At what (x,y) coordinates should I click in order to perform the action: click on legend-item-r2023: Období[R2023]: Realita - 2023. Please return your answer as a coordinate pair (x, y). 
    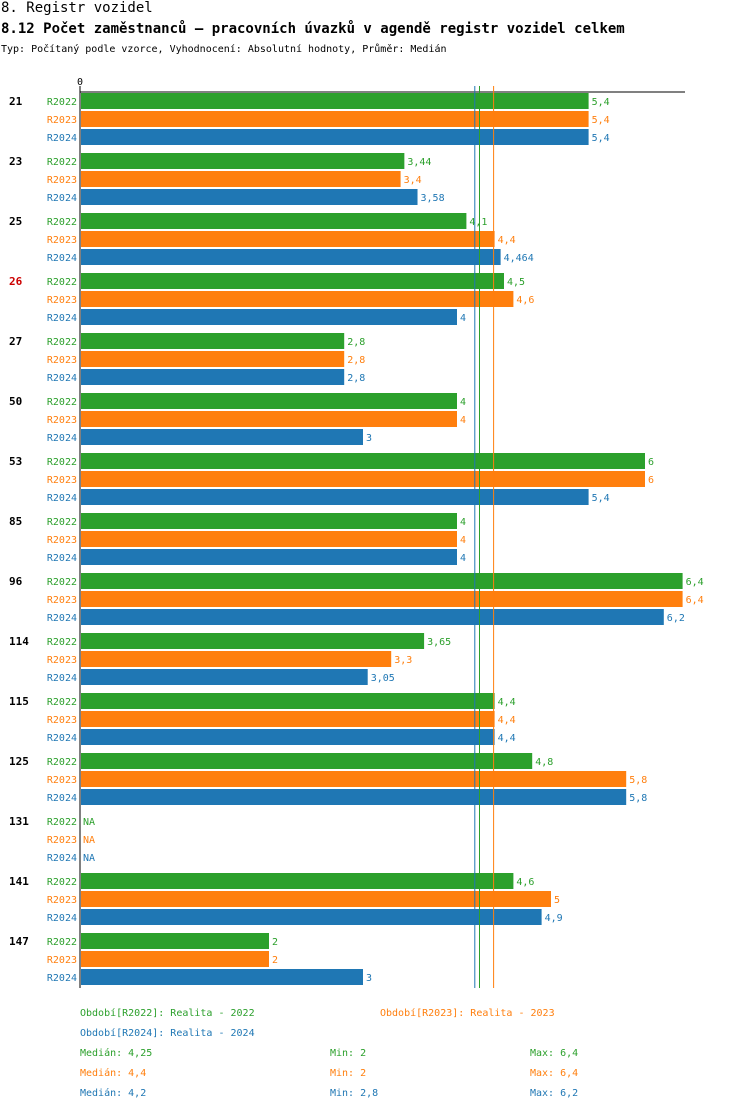
    Looking at the image, I should click on (467, 1013).